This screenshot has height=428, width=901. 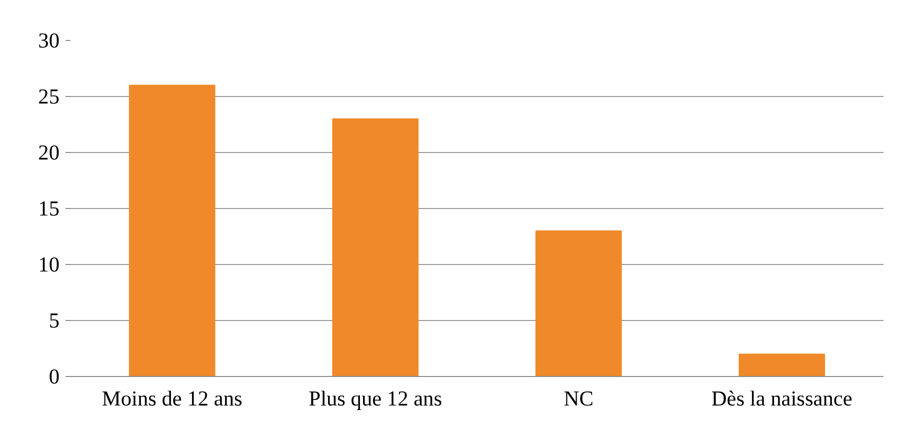 What do you see at coordinates (49, 152) in the screenshot?
I see `y-tick-label: 20` at bounding box center [49, 152].